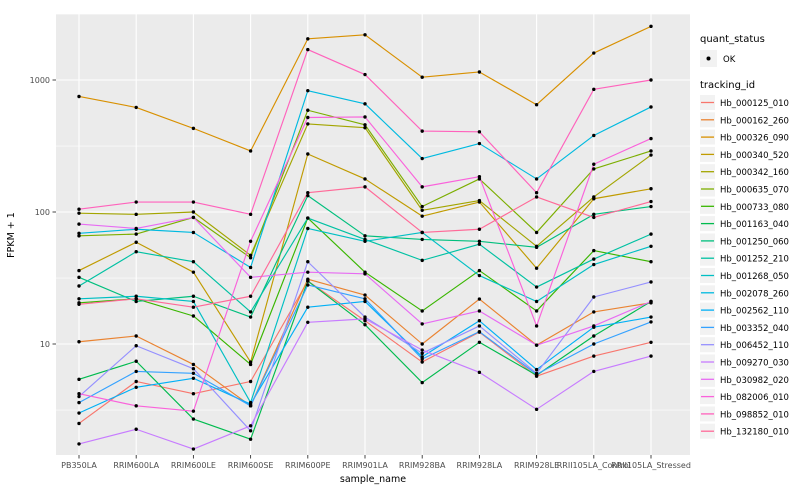 The height and width of the screenshot is (500, 800). Describe the element at coordinates (754, 433) in the screenshot. I see `legend-label: Hb_132180_010` at that location.